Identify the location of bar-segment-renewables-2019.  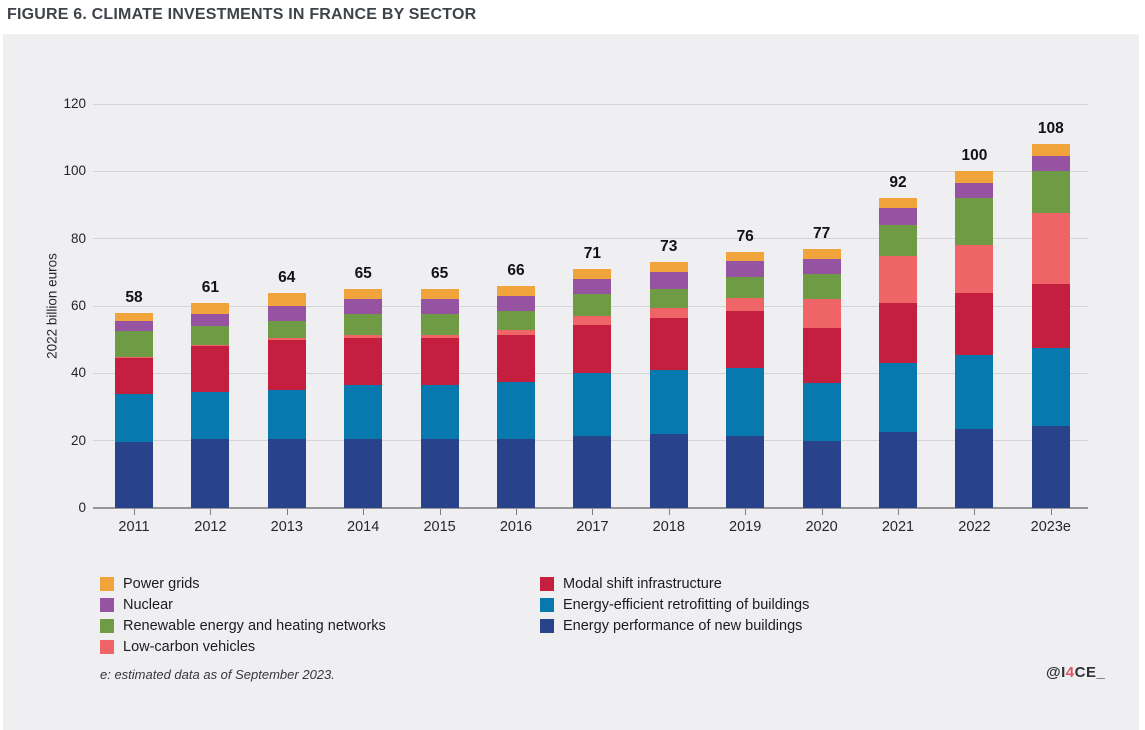
(745, 287).